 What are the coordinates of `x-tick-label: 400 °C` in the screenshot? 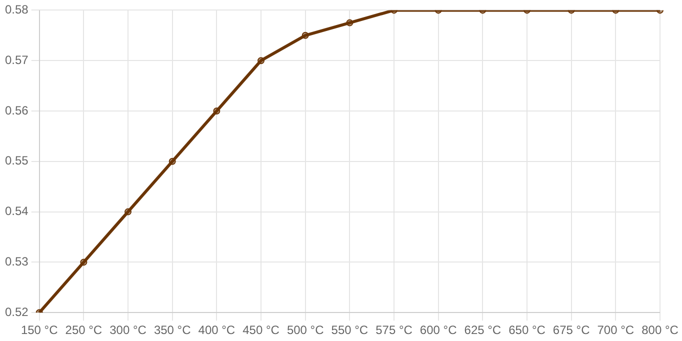 It's located at (217, 330).